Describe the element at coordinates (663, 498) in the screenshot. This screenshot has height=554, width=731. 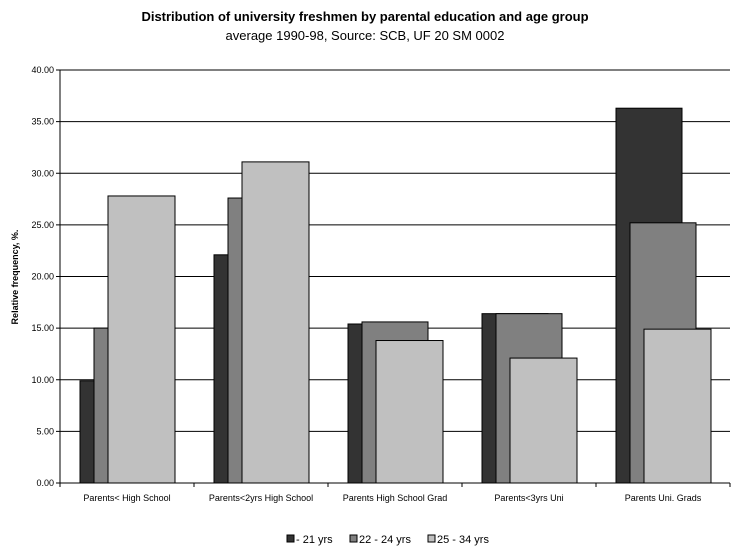
I see `x-category-label: Parents Uni. Grads` at that location.